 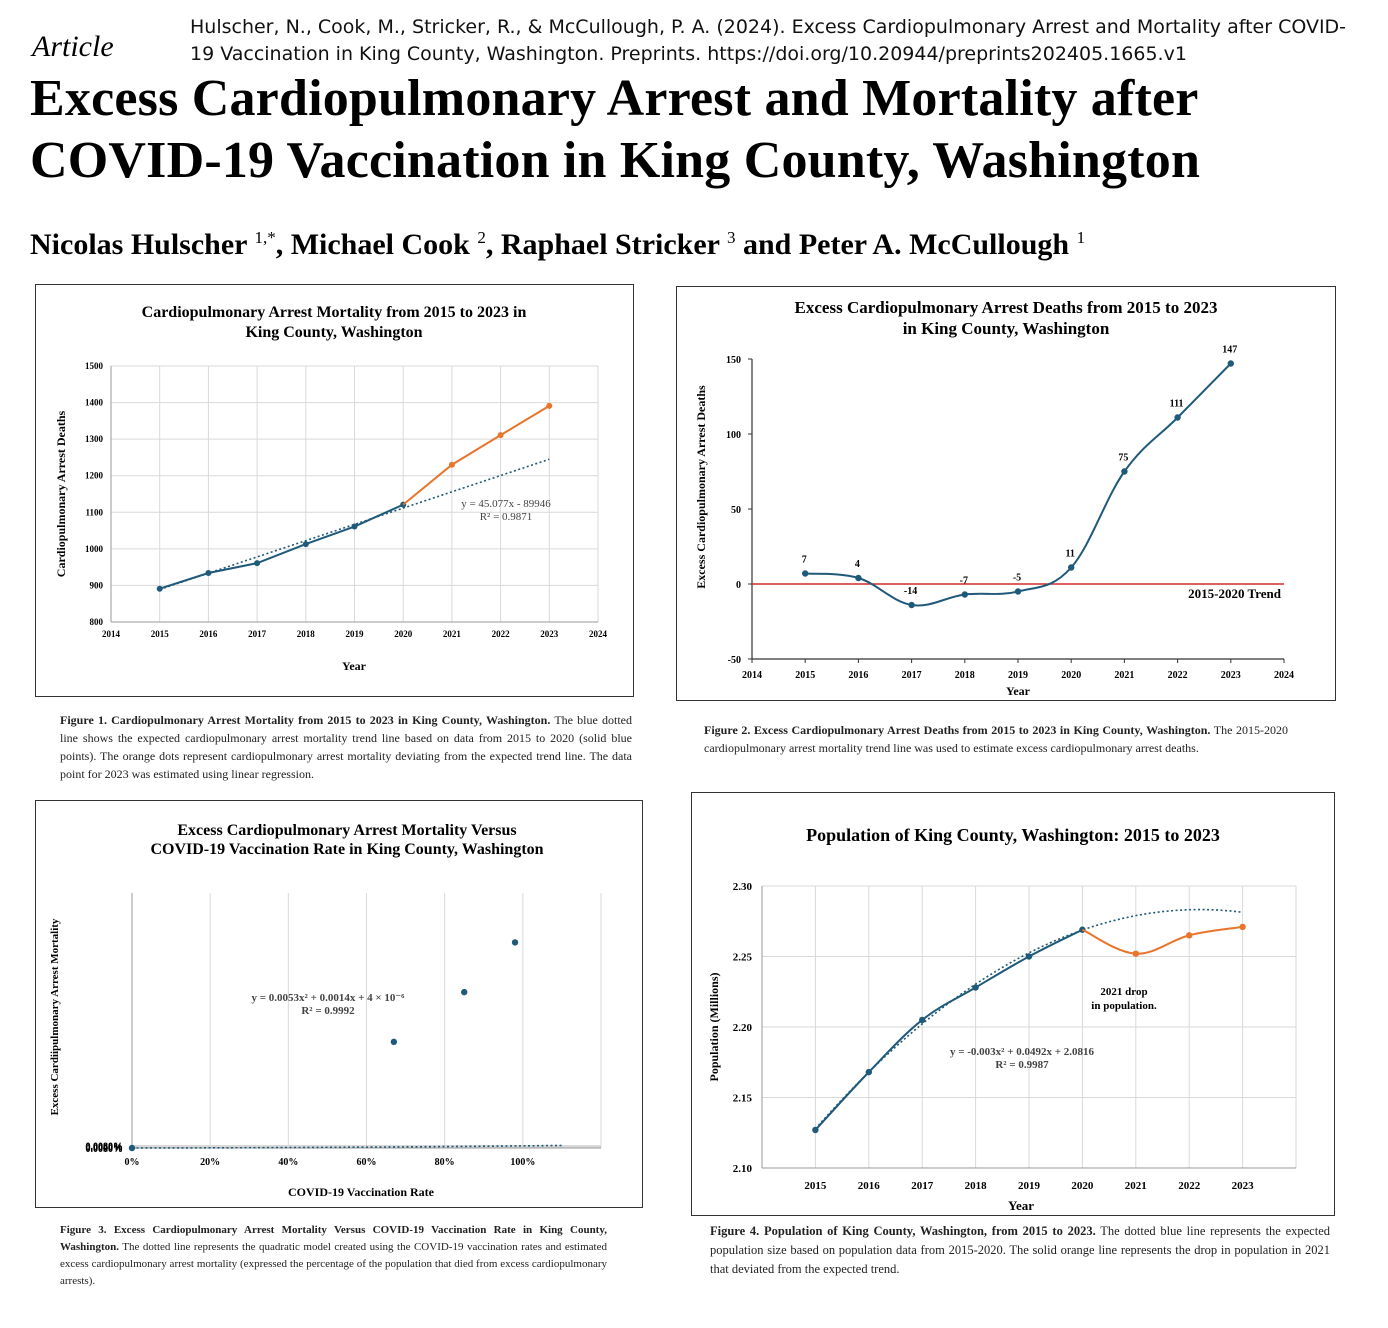 What do you see at coordinates (1017, 578) in the screenshot?
I see `data-label: -5` at bounding box center [1017, 578].